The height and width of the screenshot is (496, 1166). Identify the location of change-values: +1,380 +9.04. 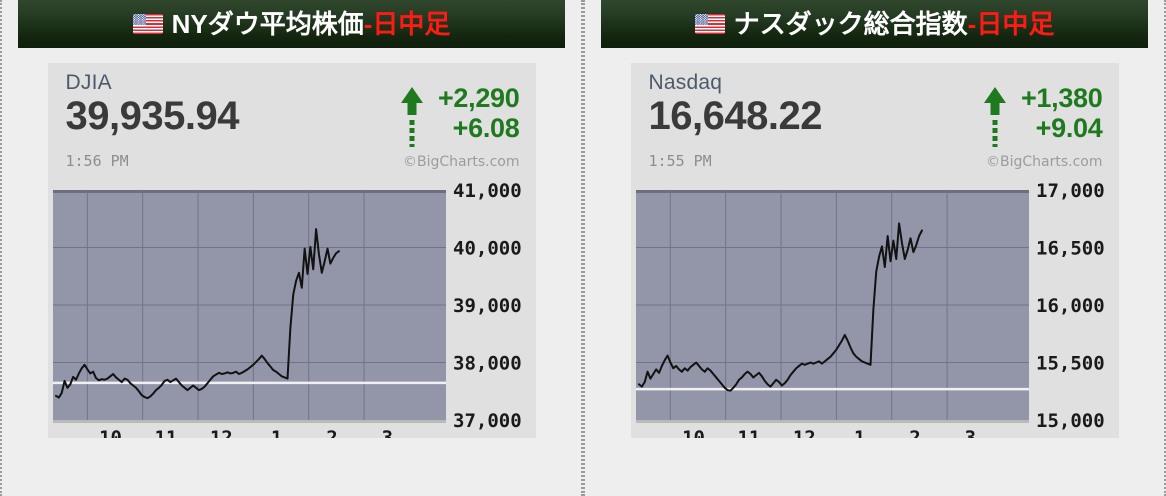
(1062, 113).